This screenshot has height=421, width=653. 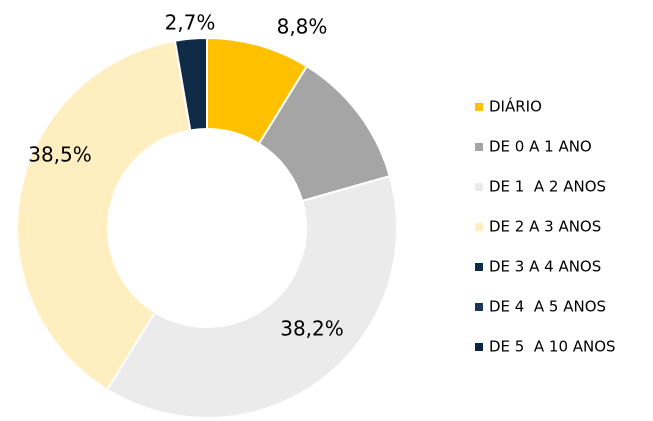 I want to click on legend-label: DE 2 A 3 ANOS, so click(x=545, y=227).